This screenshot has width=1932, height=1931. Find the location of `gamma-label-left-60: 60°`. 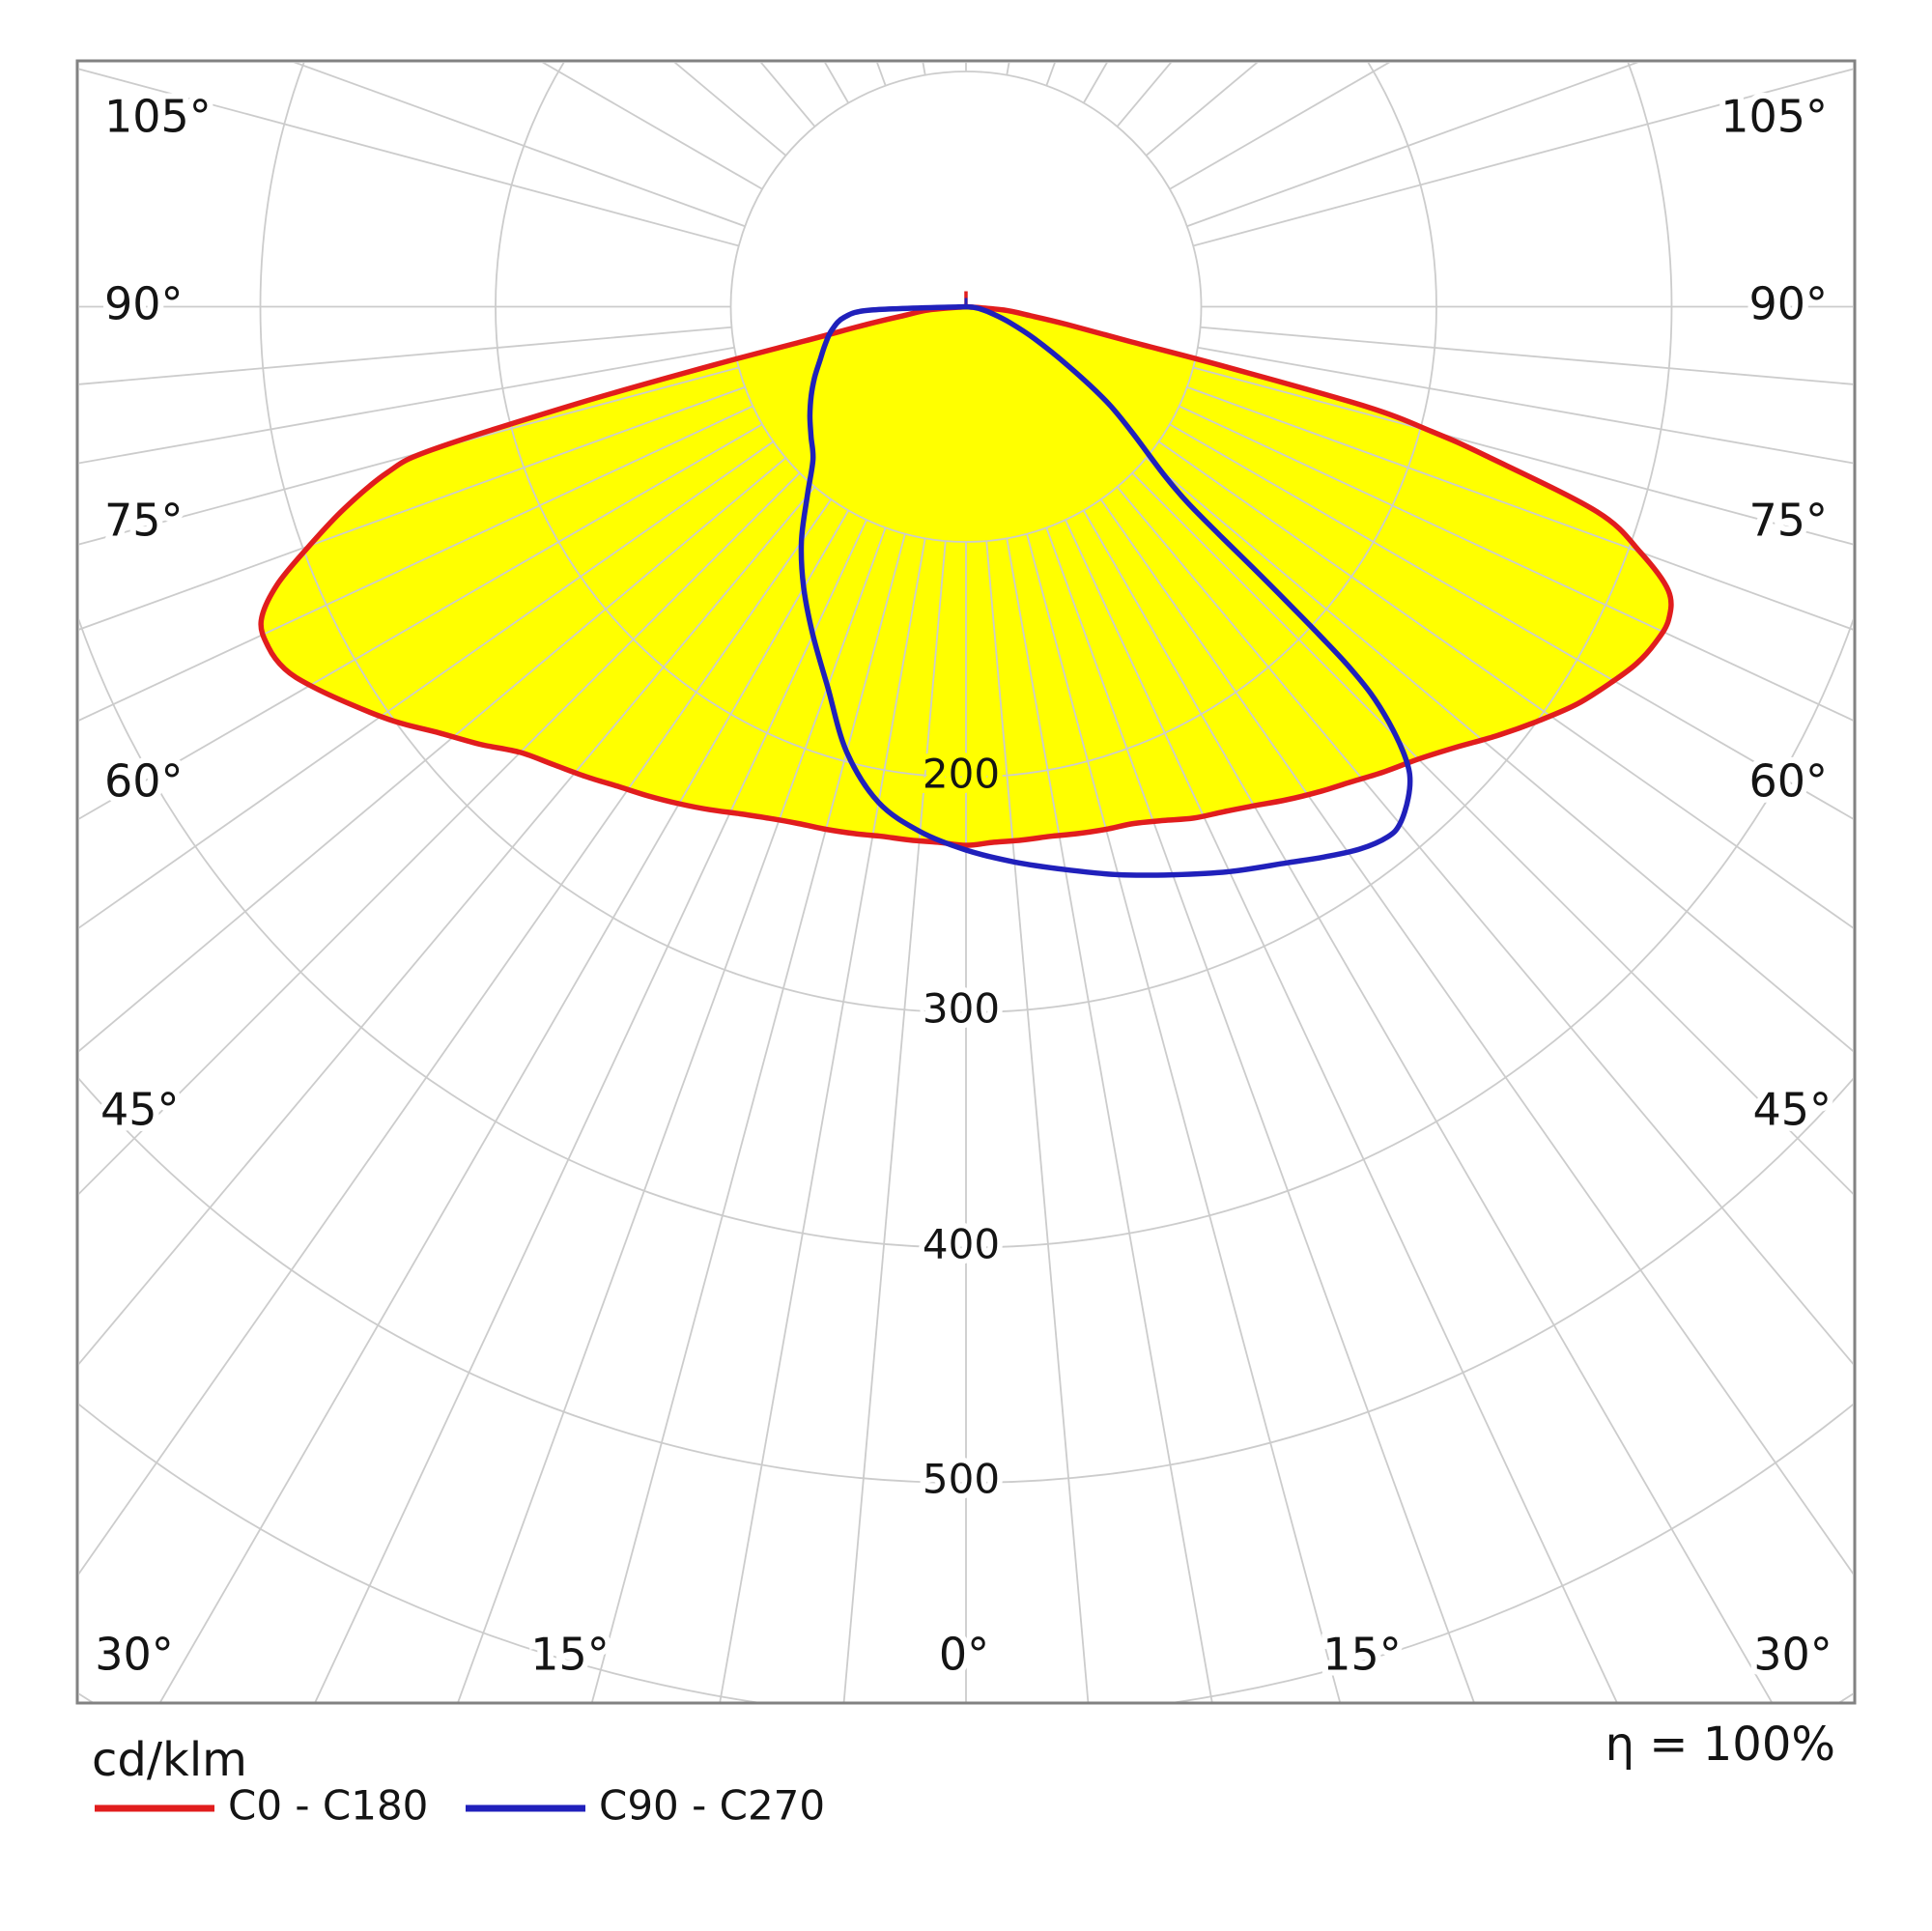

gamma-label-left-60: 60° is located at coordinates (144, 781).